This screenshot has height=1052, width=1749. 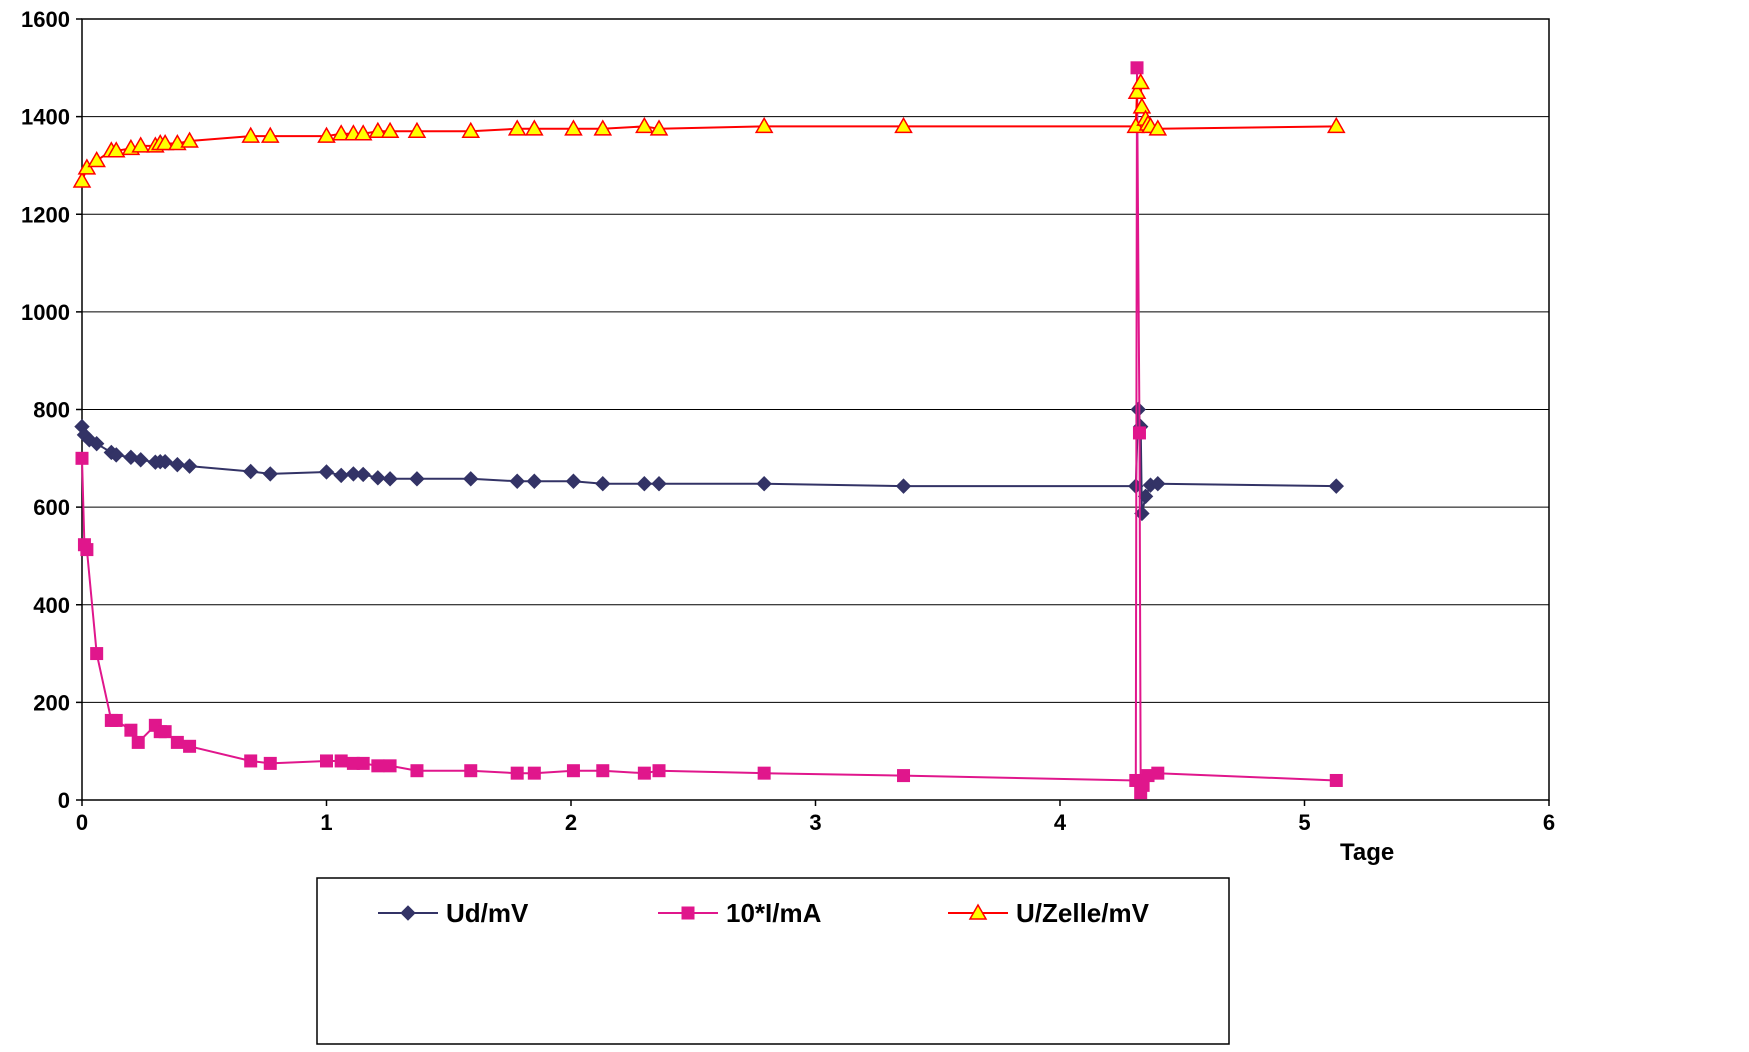 I want to click on x-tick-label: 4, so click(x=1060, y=822).